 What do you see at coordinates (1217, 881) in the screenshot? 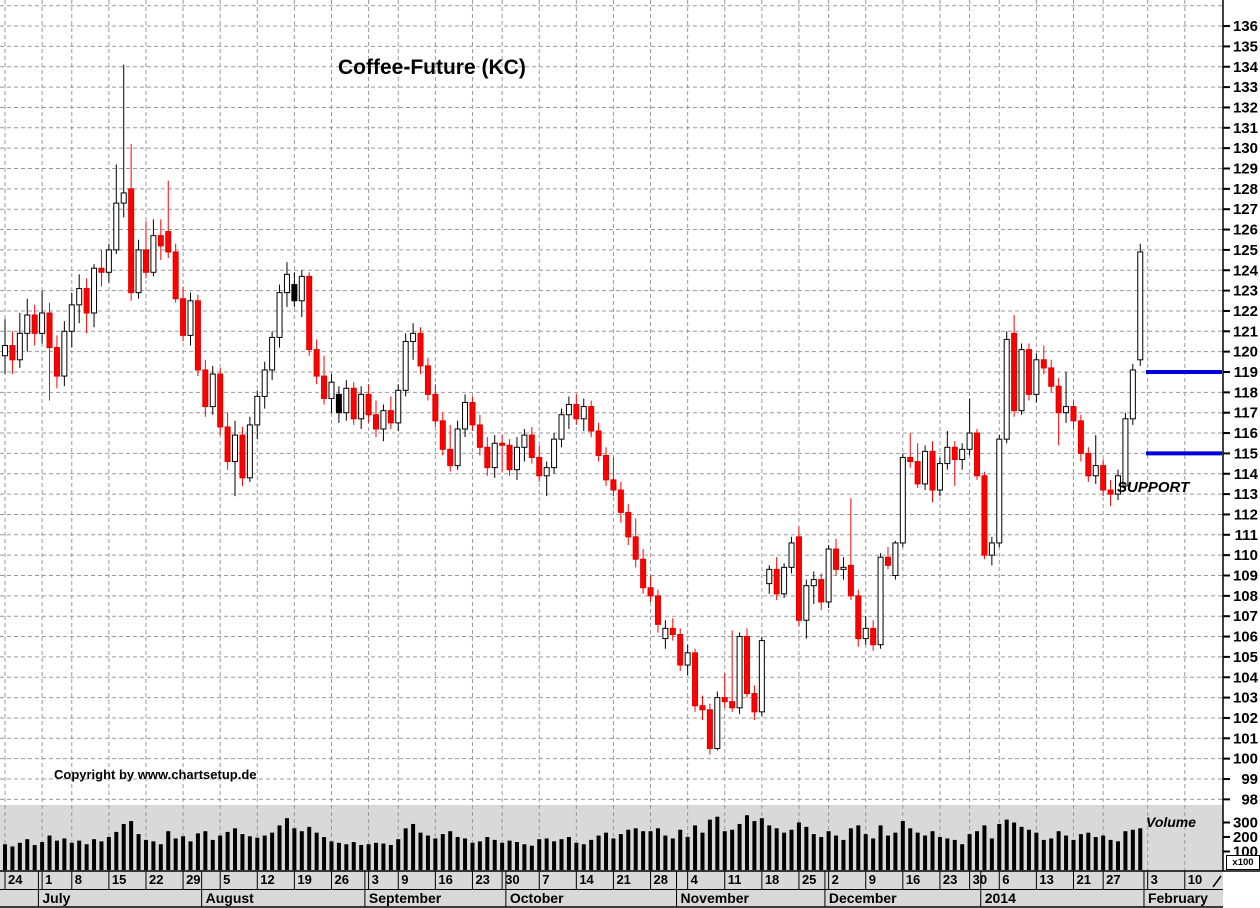
I see `corner-resize-tick` at bounding box center [1217, 881].